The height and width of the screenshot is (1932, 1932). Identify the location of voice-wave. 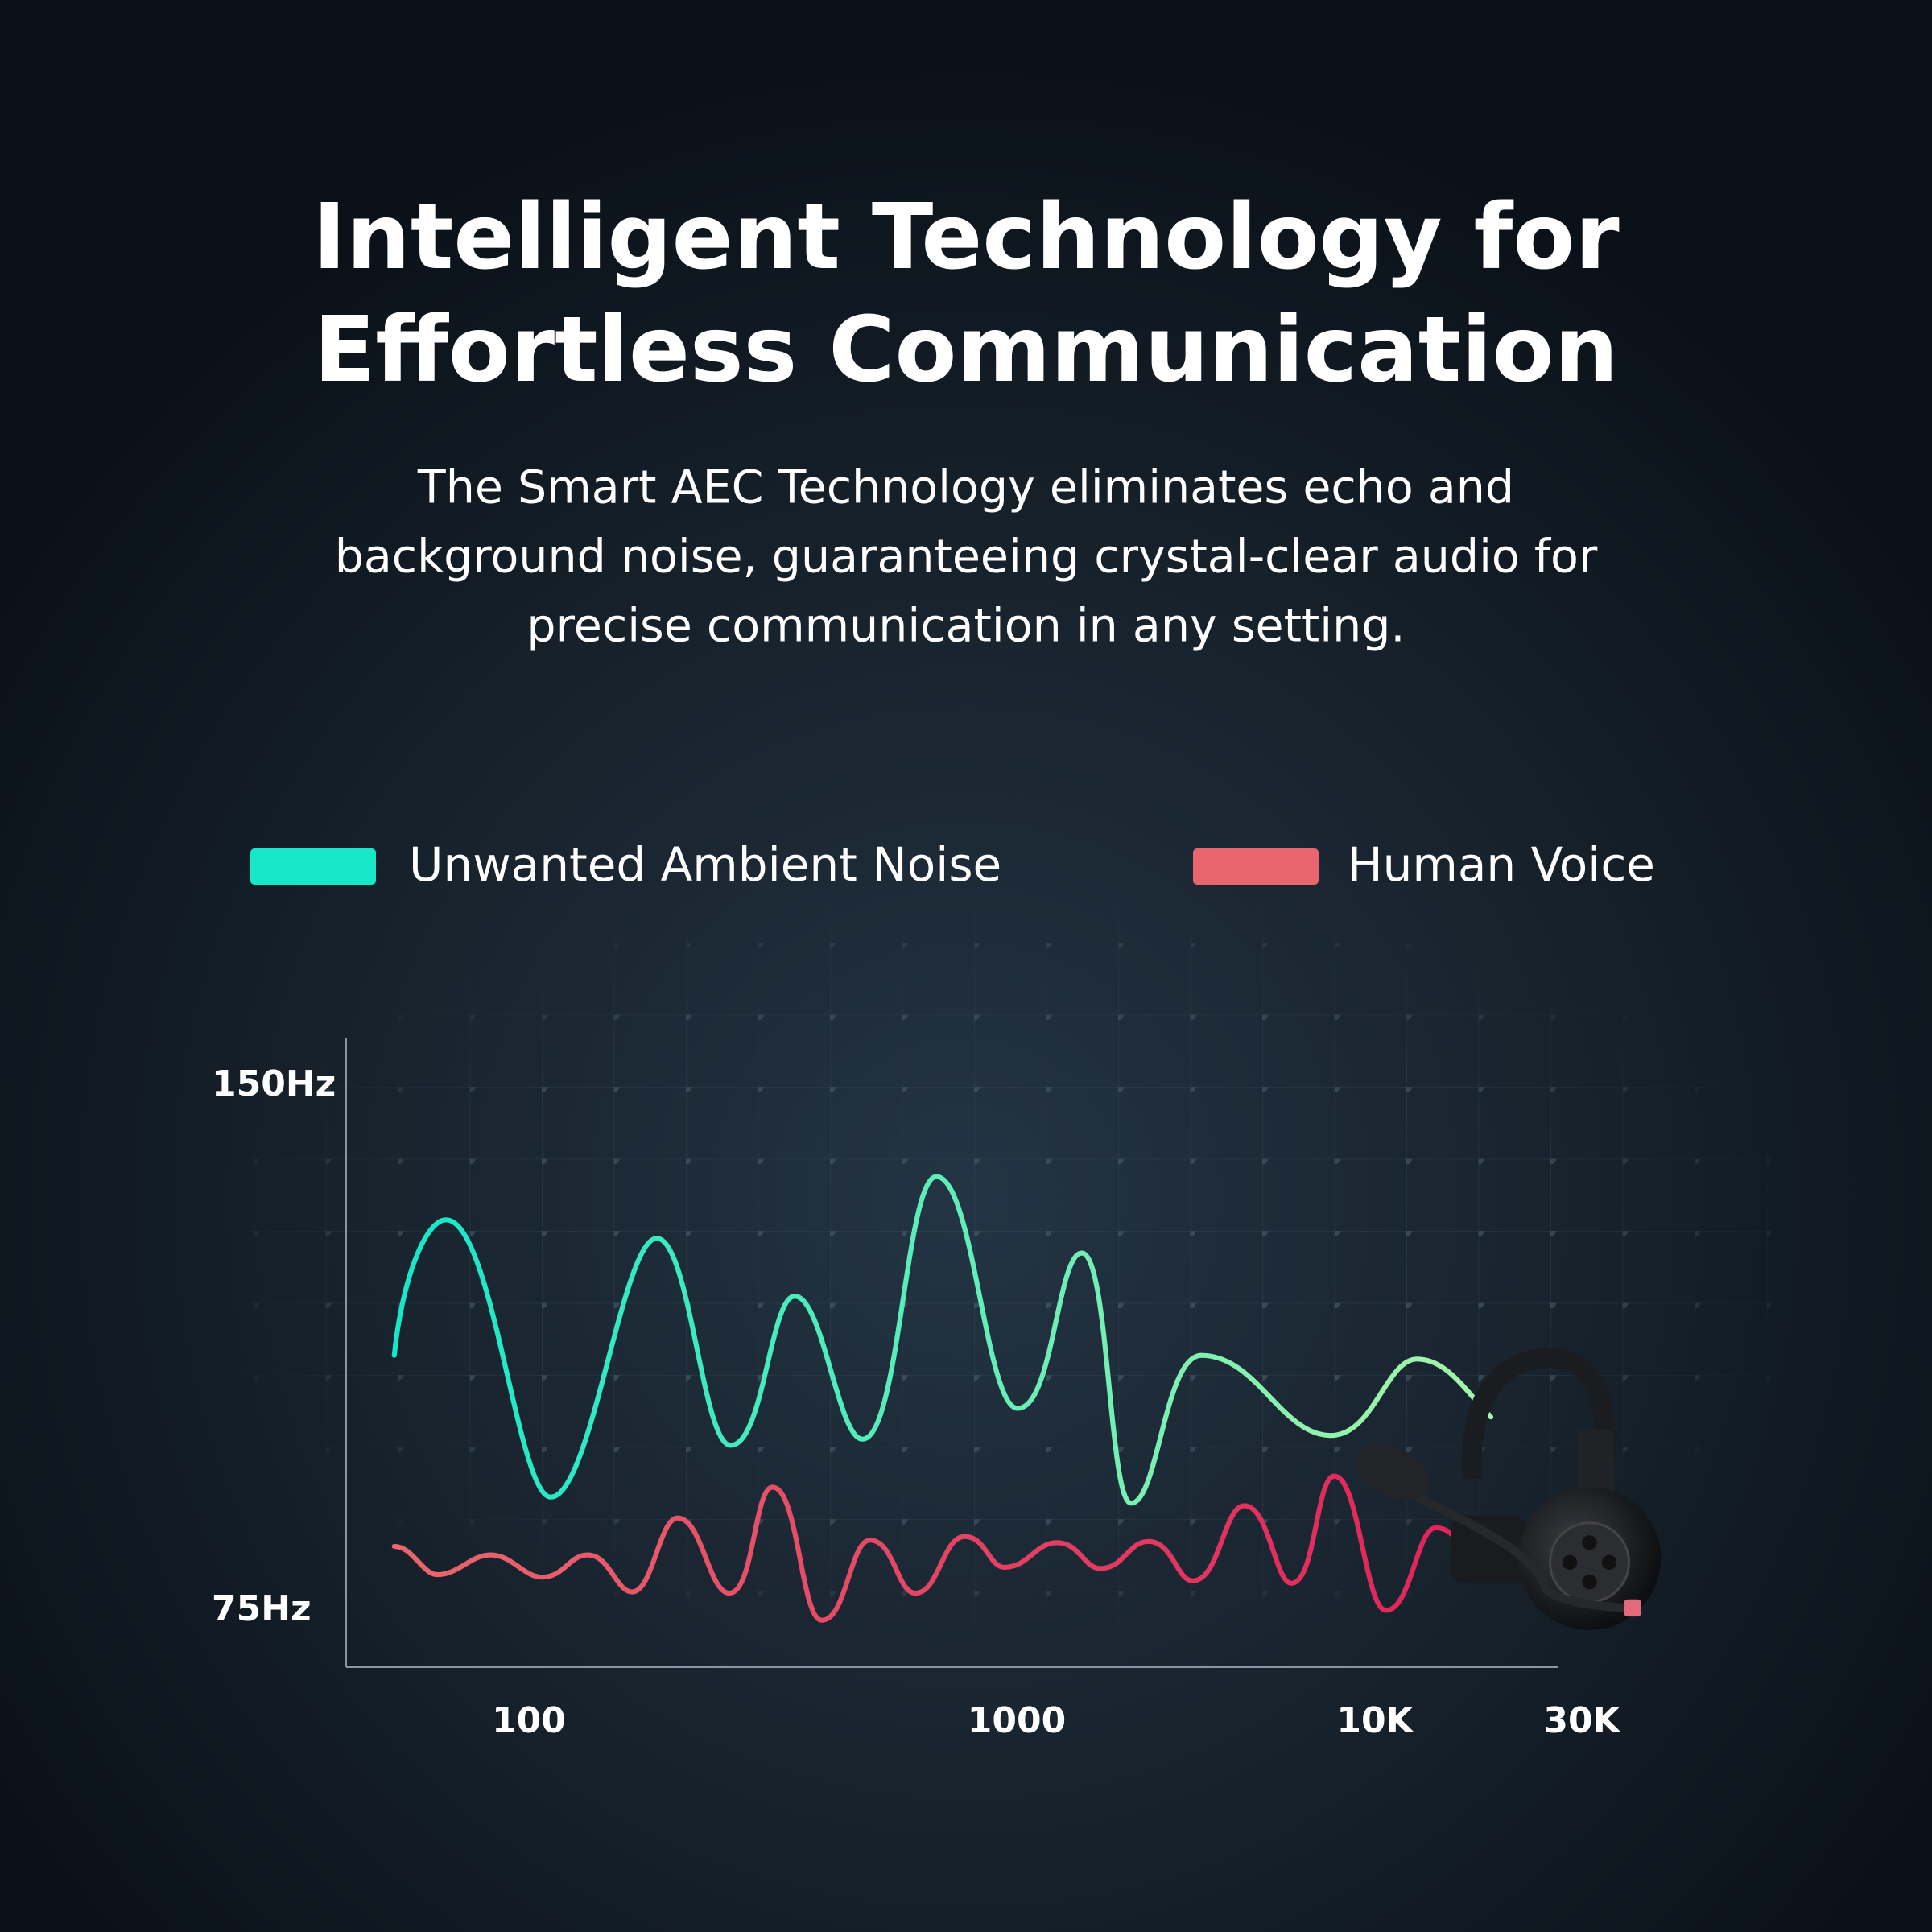
(930, 1548).